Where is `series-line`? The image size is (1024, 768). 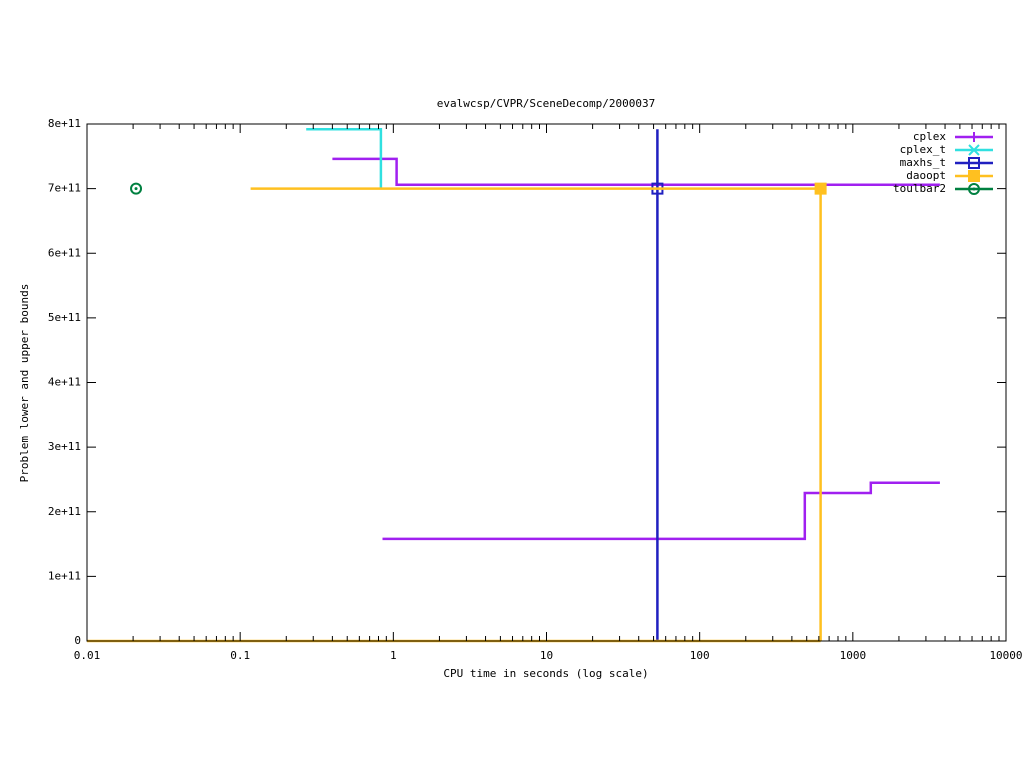 series-line is located at coordinates (344, 158).